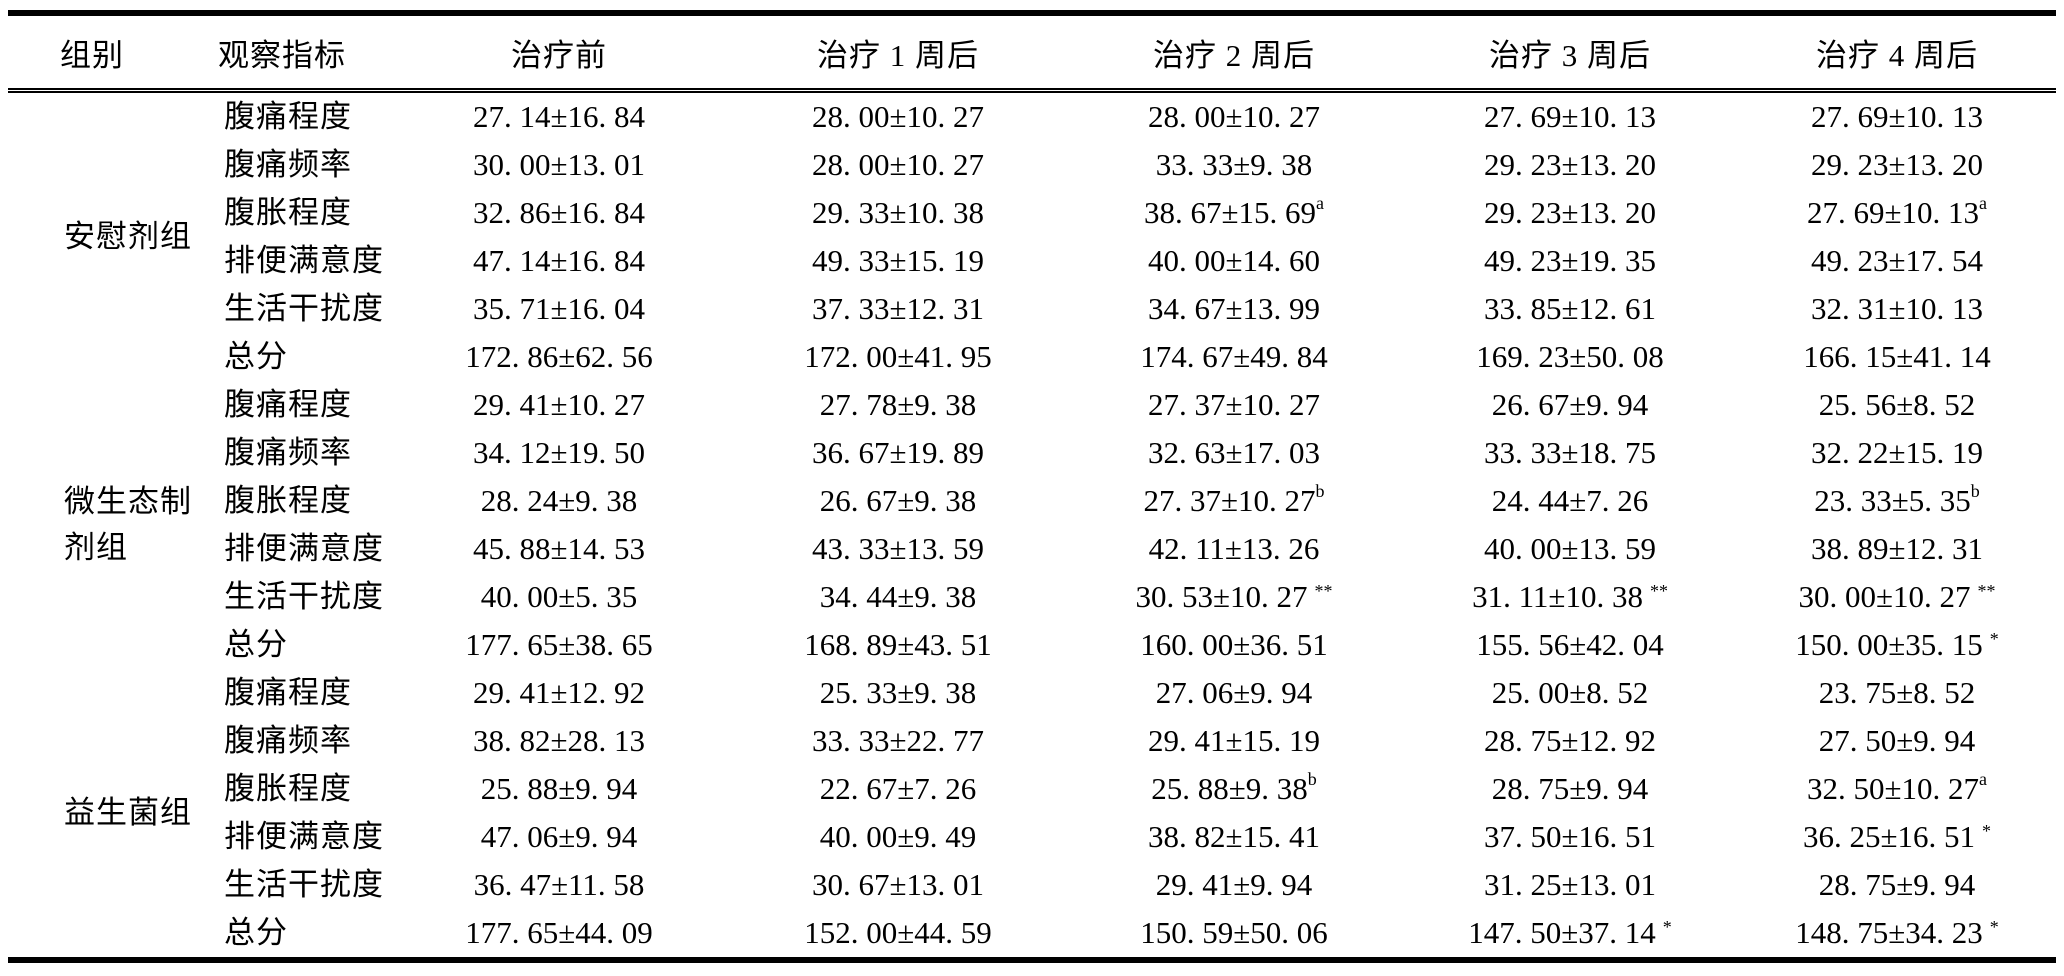 The height and width of the screenshot is (976, 2064). I want to click on value-text: 168. 89±43. 51, so click(898, 645).